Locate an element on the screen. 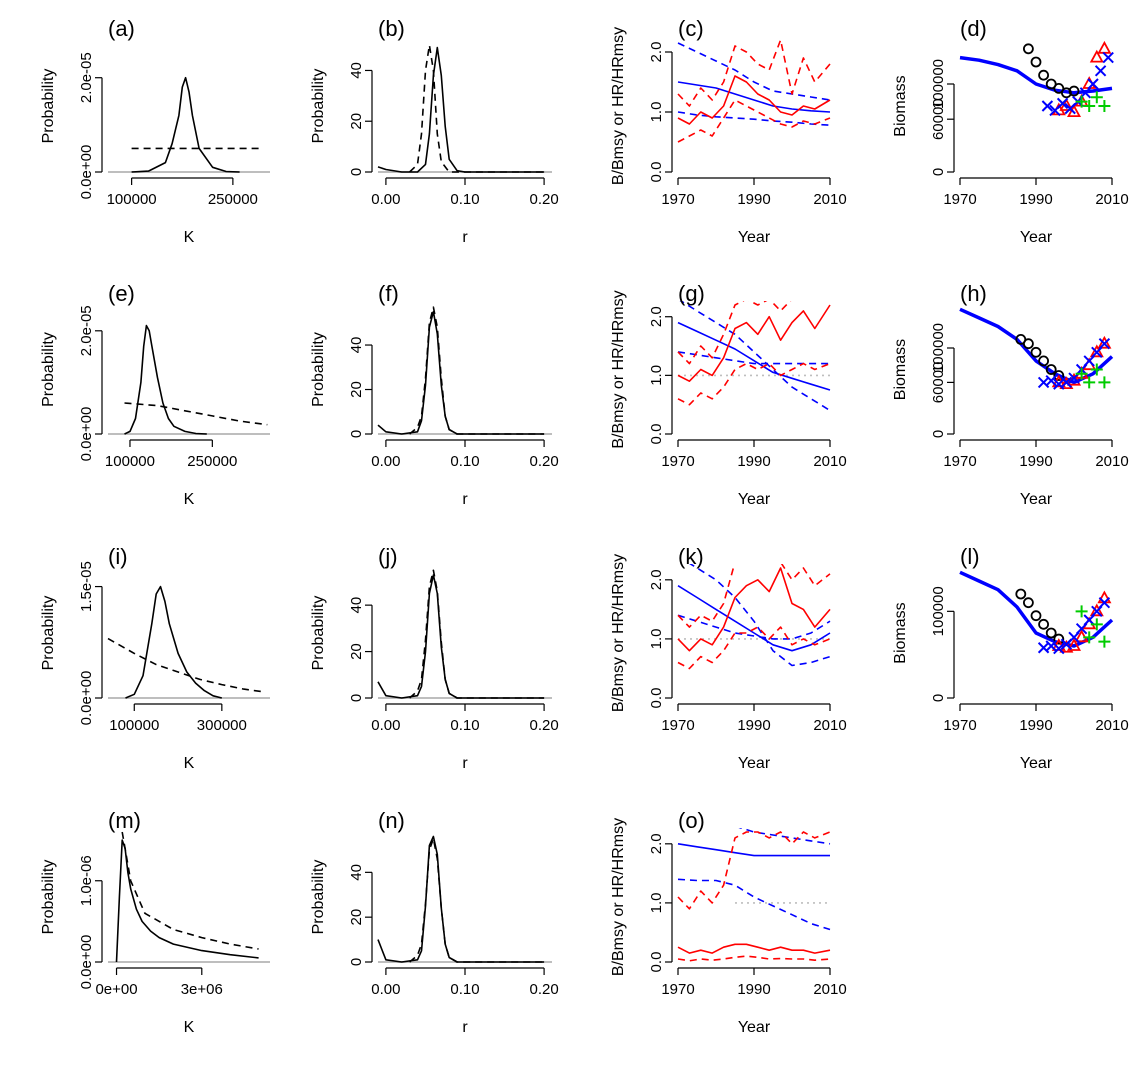 The width and height of the screenshot is (1143, 1066). x-tick-label: 1990 is located at coordinates (753, 461).